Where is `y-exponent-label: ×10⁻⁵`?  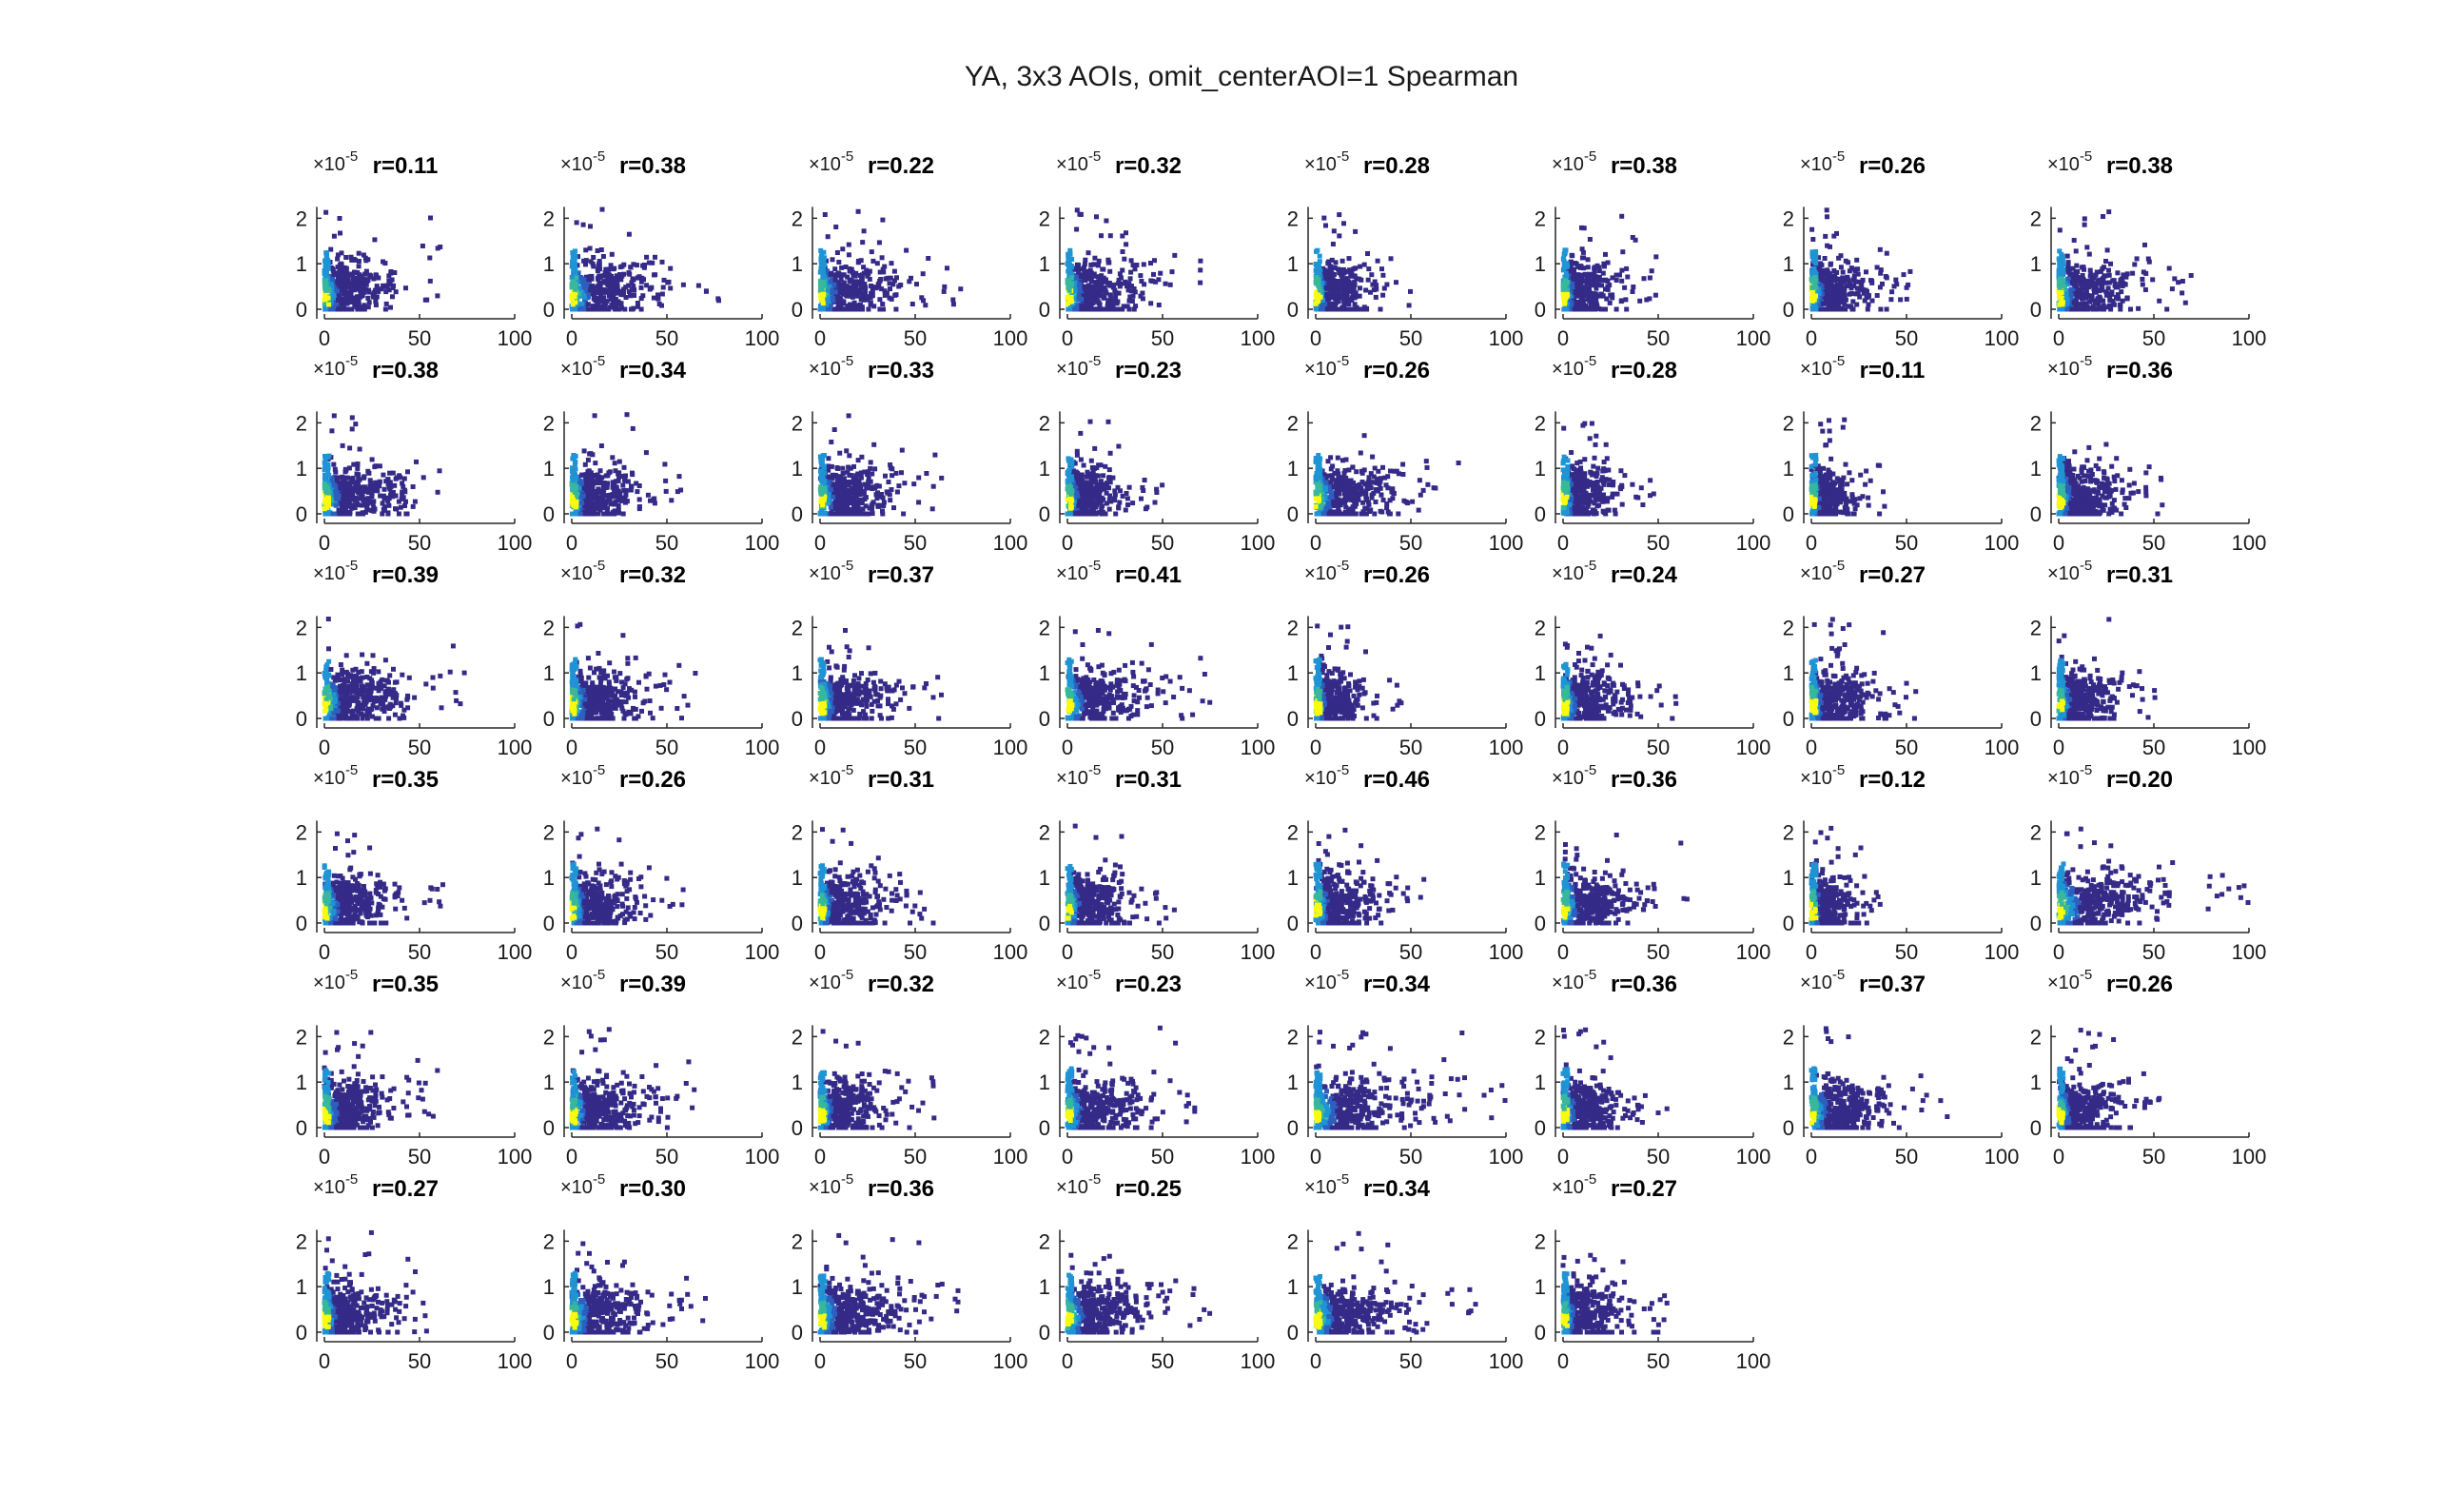
y-exponent-label: ×10⁻⁵ is located at coordinates (2069, 161).